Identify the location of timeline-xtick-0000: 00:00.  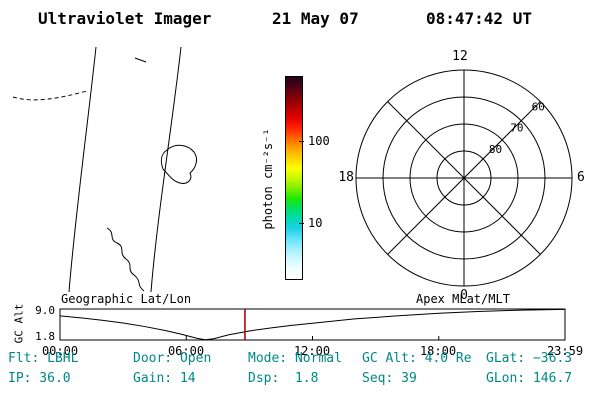
(60, 351).